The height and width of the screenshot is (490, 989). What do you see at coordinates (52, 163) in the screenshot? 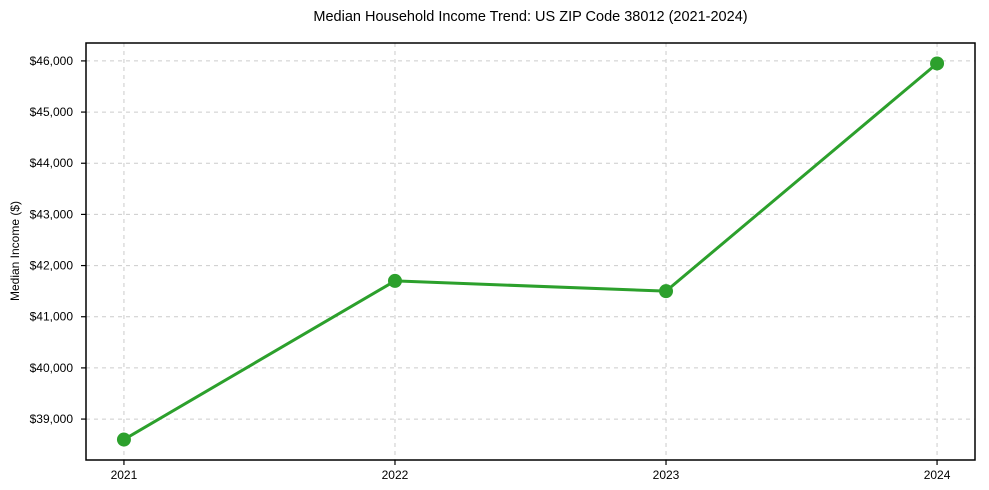
I see `y-tick-label: $44,000` at bounding box center [52, 163].